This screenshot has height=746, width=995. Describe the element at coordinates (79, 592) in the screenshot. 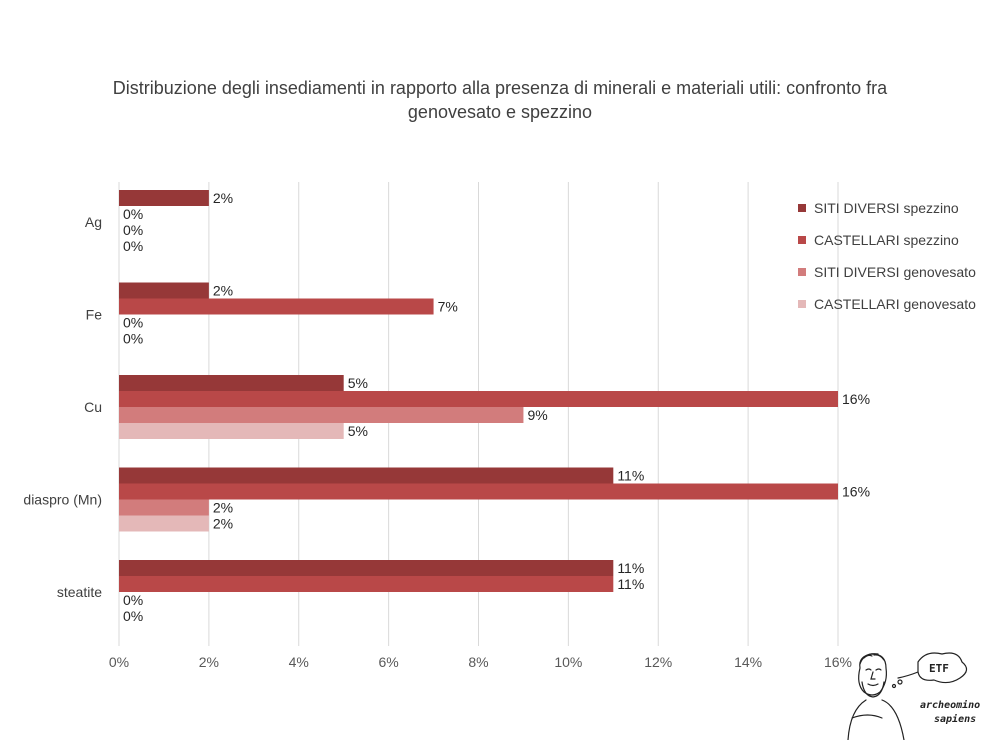

I see `category-label: steatite` at that location.